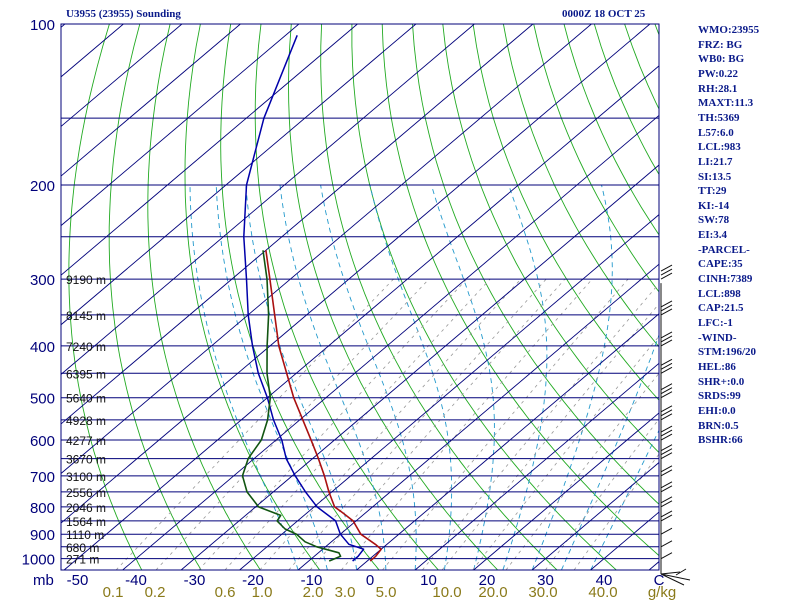  Describe the element at coordinates (113, 592) in the screenshot. I see `mixing-ratio-label: 0.1` at that location.